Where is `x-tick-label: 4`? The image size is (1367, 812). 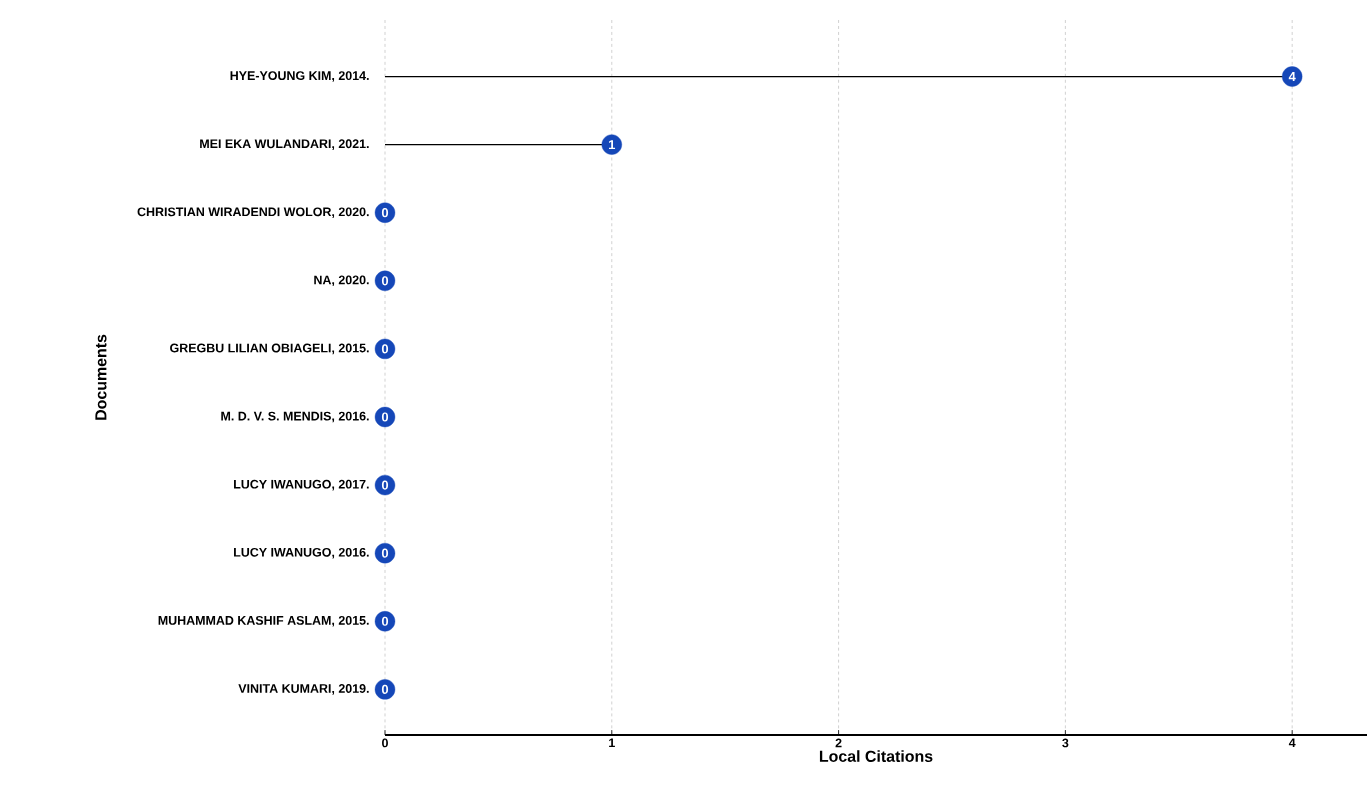
x-tick-label: 4 is located at coordinates (1292, 743).